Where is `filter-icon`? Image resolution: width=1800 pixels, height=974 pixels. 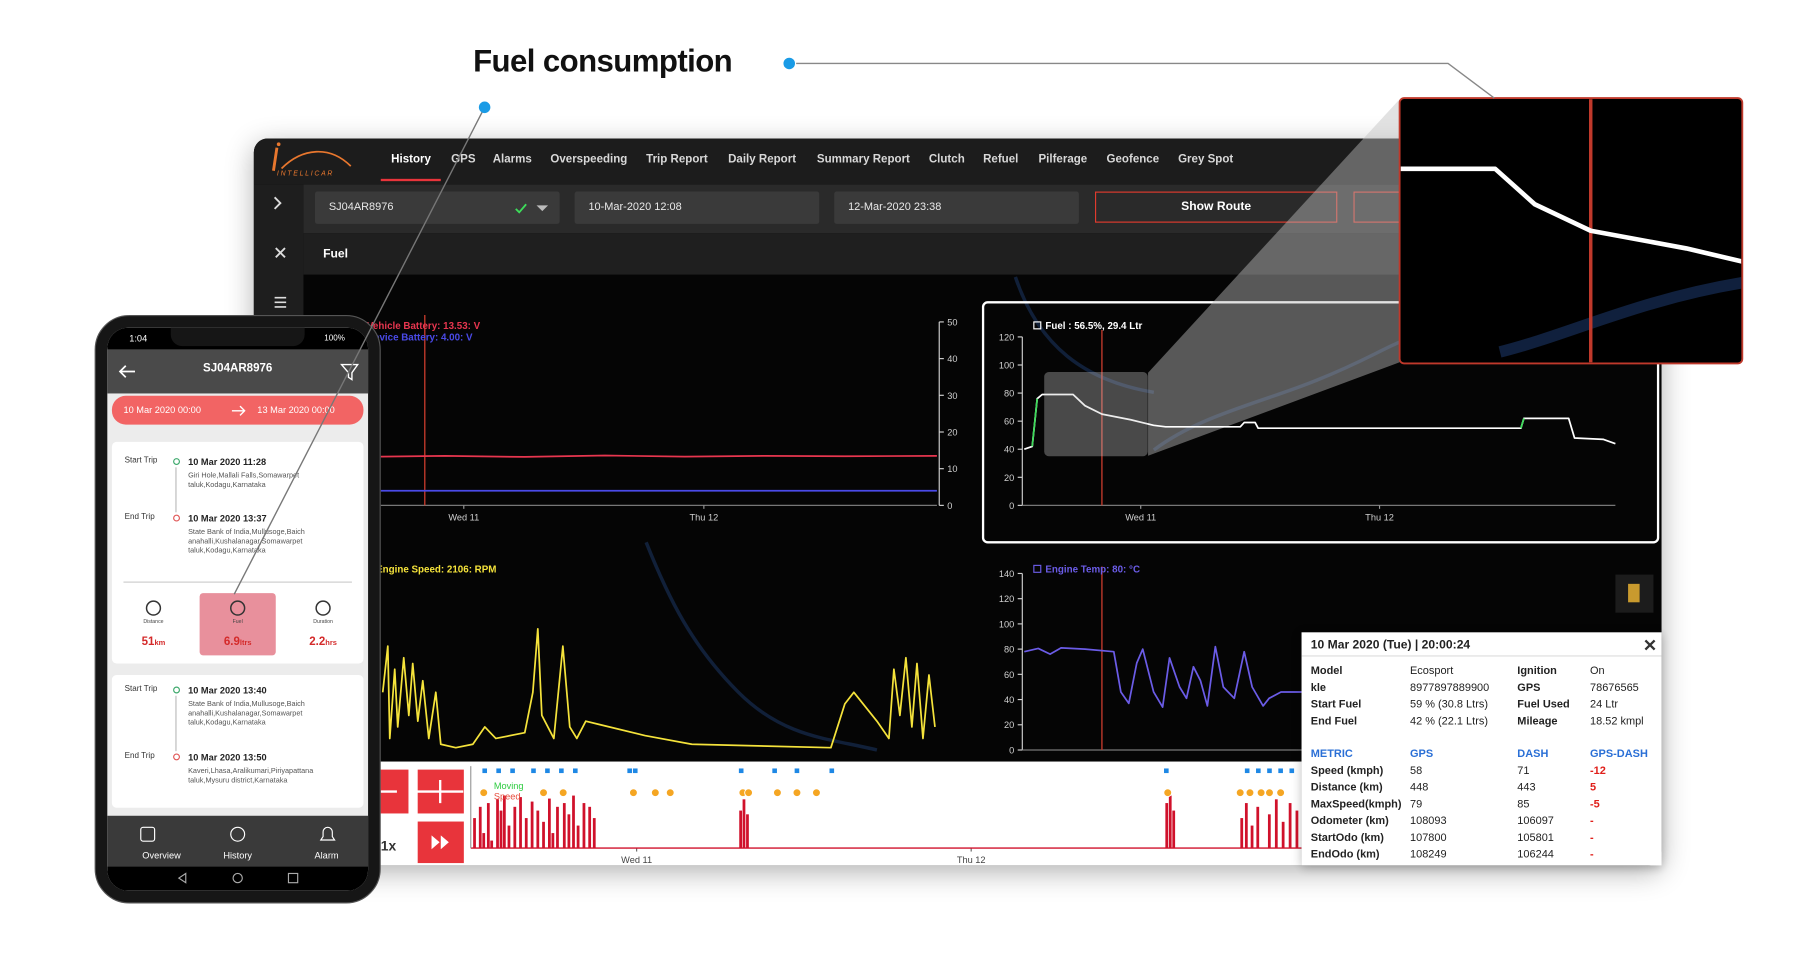 filter-icon is located at coordinates (350, 372).